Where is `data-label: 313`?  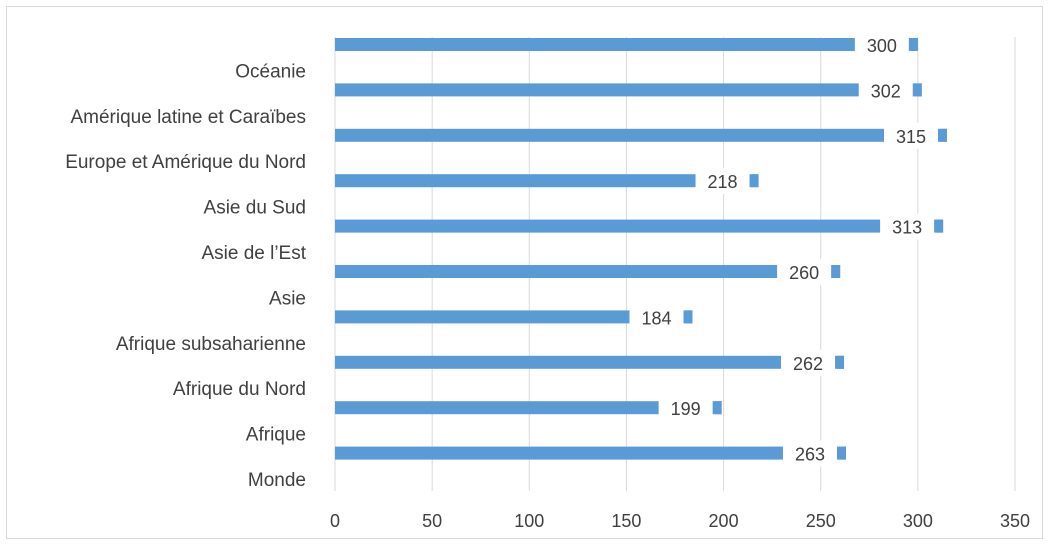 data-label: 313 is located at coordinates (907, 228).